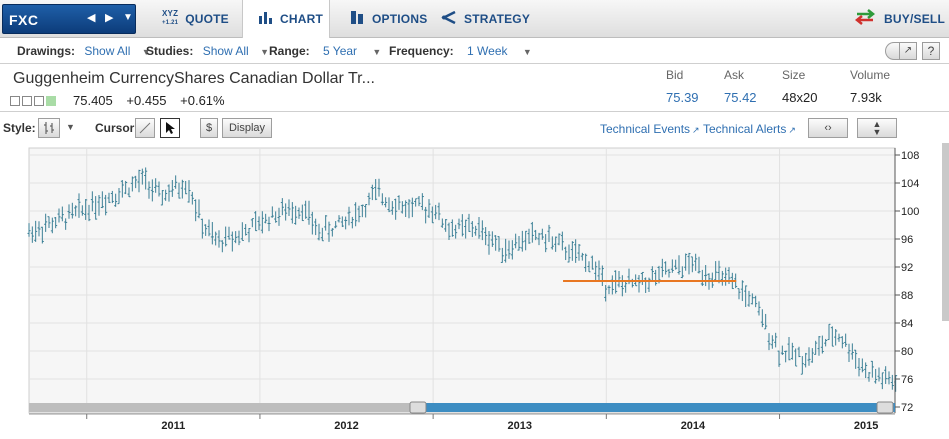 This screenshot has height=439, width=949. What do you see at coordinates (487, 51) in the screenshot?
I see `frequency-value: 1 Week` at bounding box center [487, 51].